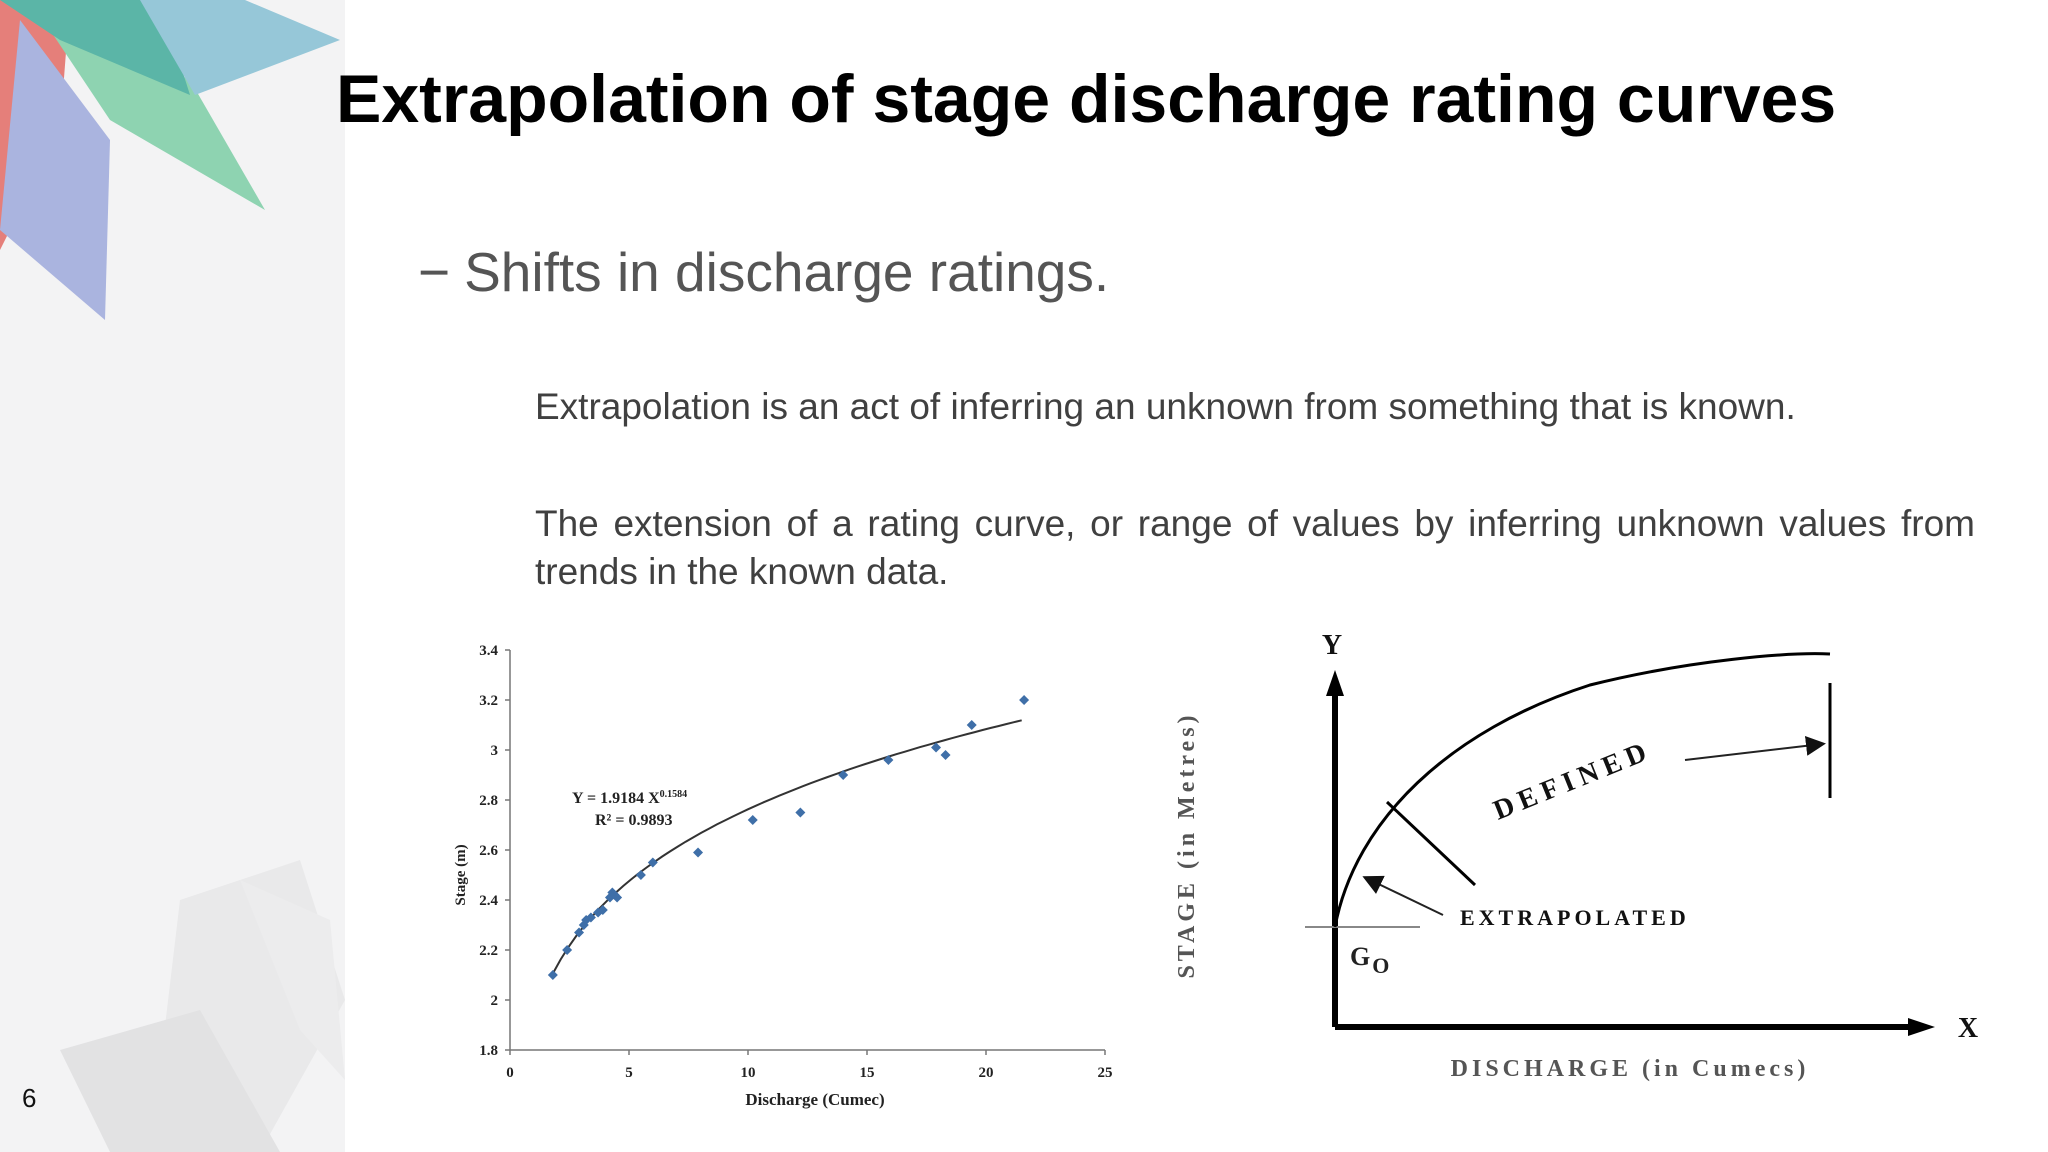 This screenshot has height=1152, width=2048. Describe the element at coordinates (629, 798) in the screenshot. I see `equation-label: Y = 1.9184 X0.1584` at that location.